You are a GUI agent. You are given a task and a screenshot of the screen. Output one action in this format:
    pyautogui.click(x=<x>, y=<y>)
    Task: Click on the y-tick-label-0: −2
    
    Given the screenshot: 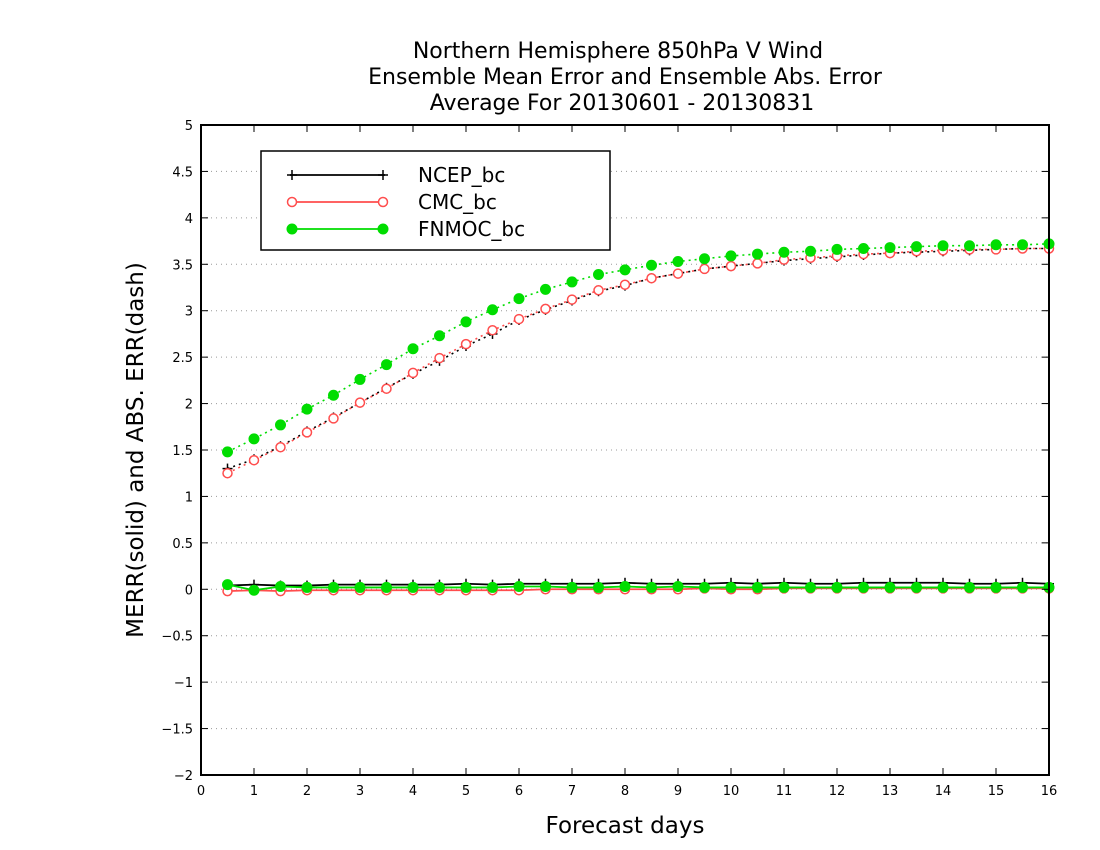 What is the action you would take?
    pyautogui.click(x=183, y=776)
    